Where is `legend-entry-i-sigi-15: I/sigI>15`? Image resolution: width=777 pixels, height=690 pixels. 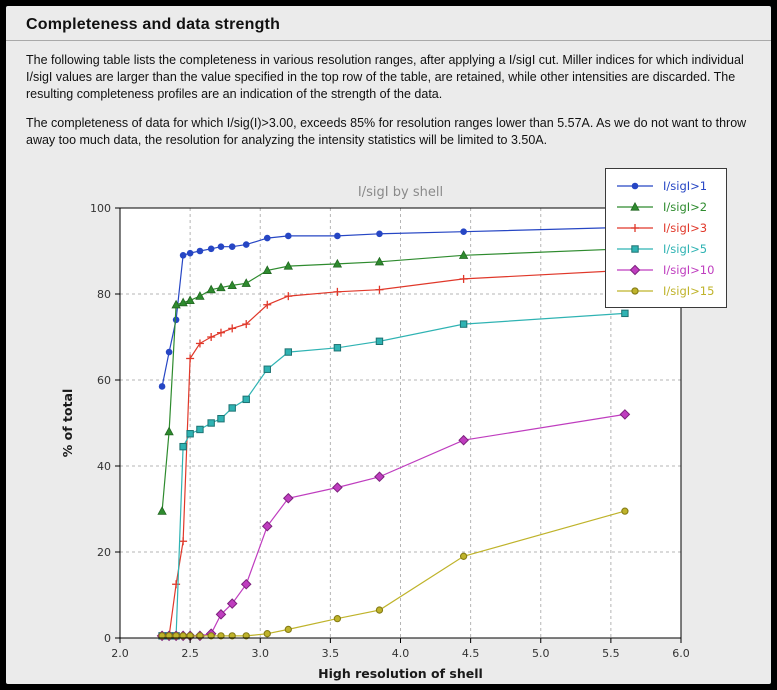 legend-entry-i-sigi-15: I/sigI>15 is located at coordinates (665, 290).